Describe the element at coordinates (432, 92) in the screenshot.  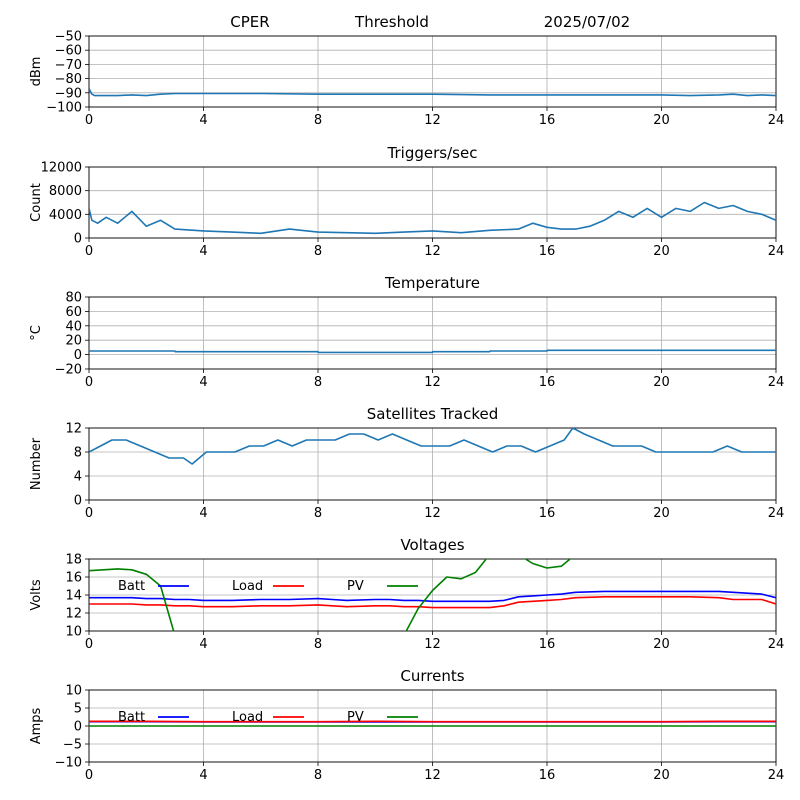
I see `signal-plot-area` at that location.